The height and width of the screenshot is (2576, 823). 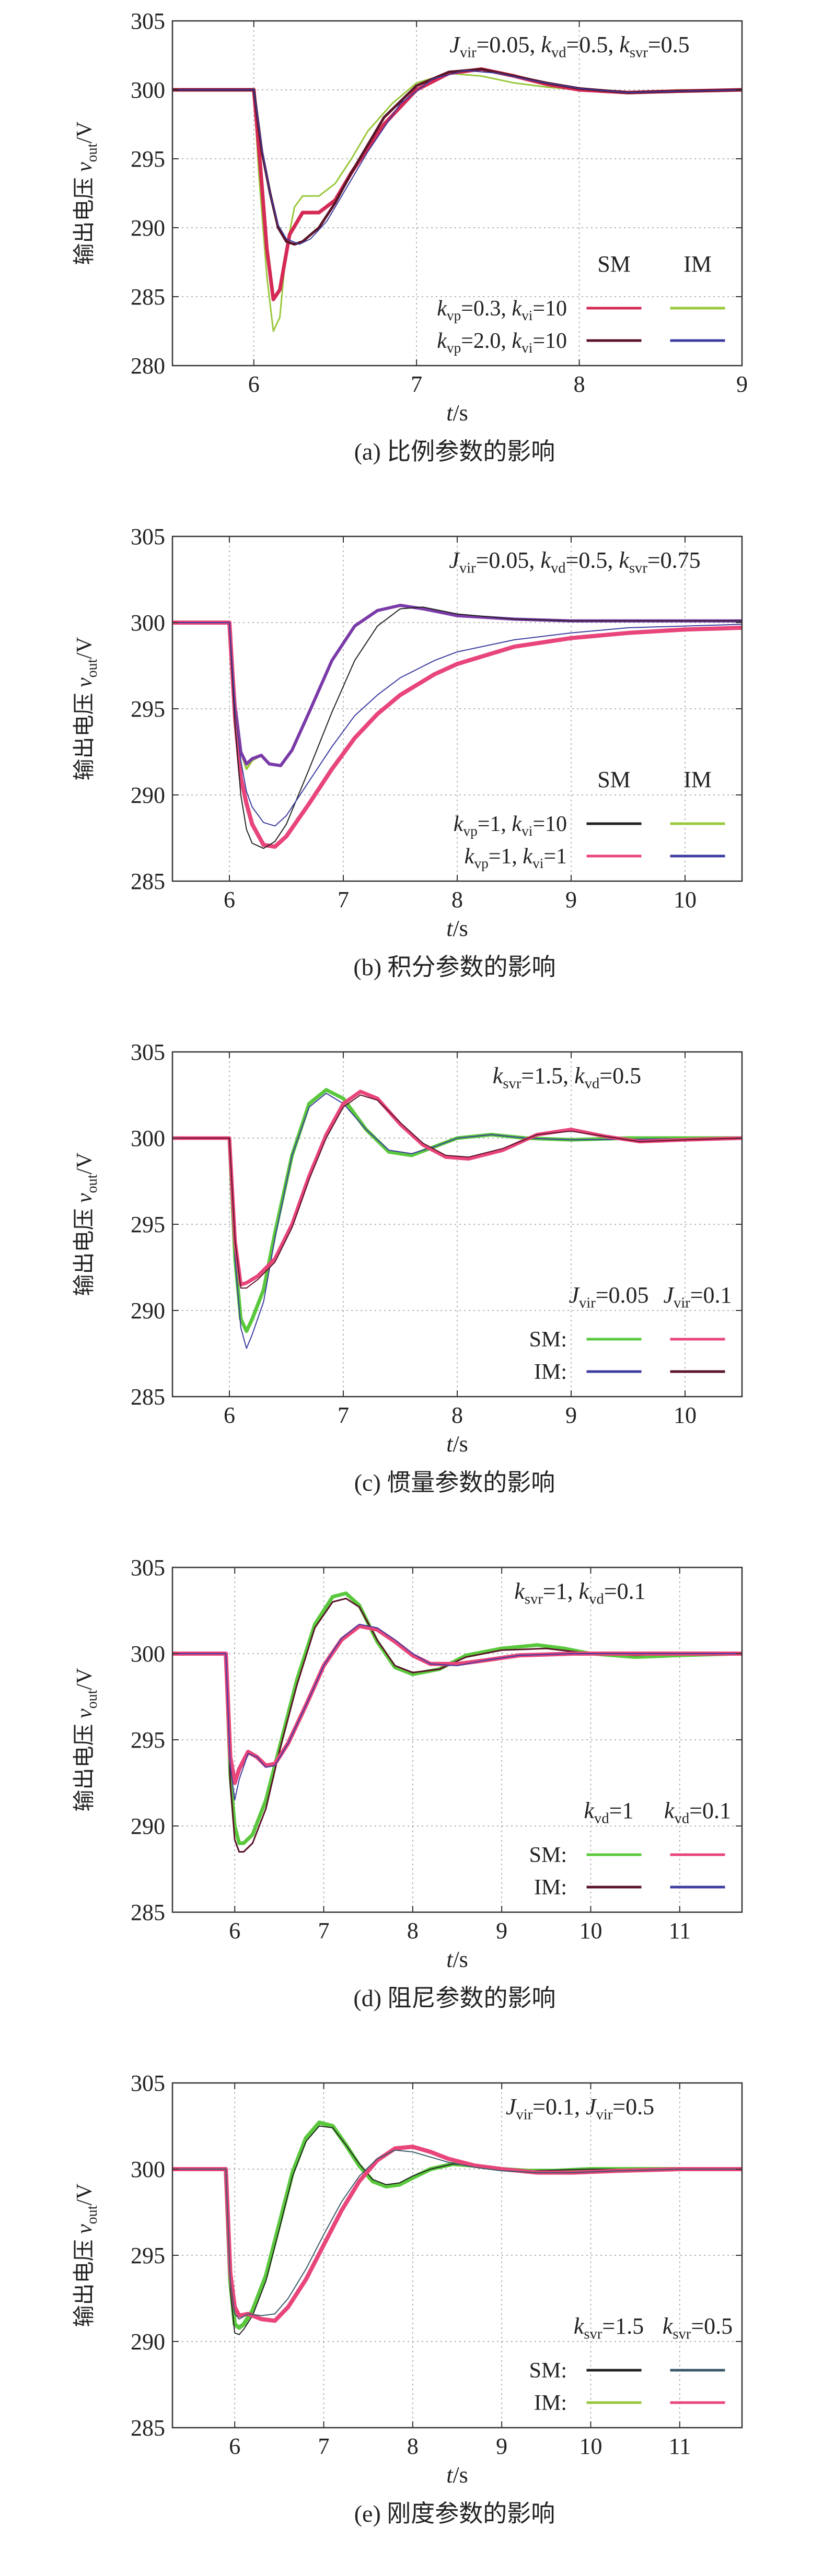 I want to click on subscript: svr, so click(x=638, y=568).